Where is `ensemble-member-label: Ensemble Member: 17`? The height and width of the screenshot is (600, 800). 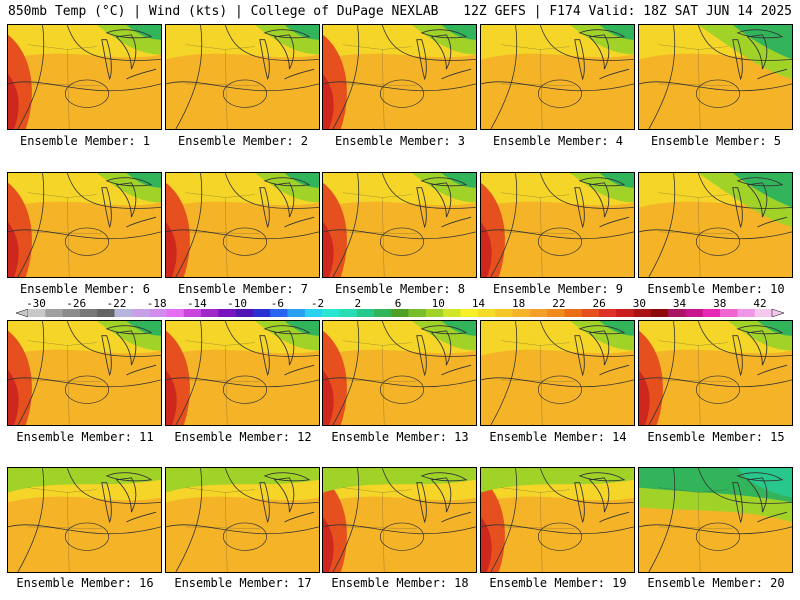
ensemble-member-label: Ensemble Member: 17 is located at coordinates (243, 583).